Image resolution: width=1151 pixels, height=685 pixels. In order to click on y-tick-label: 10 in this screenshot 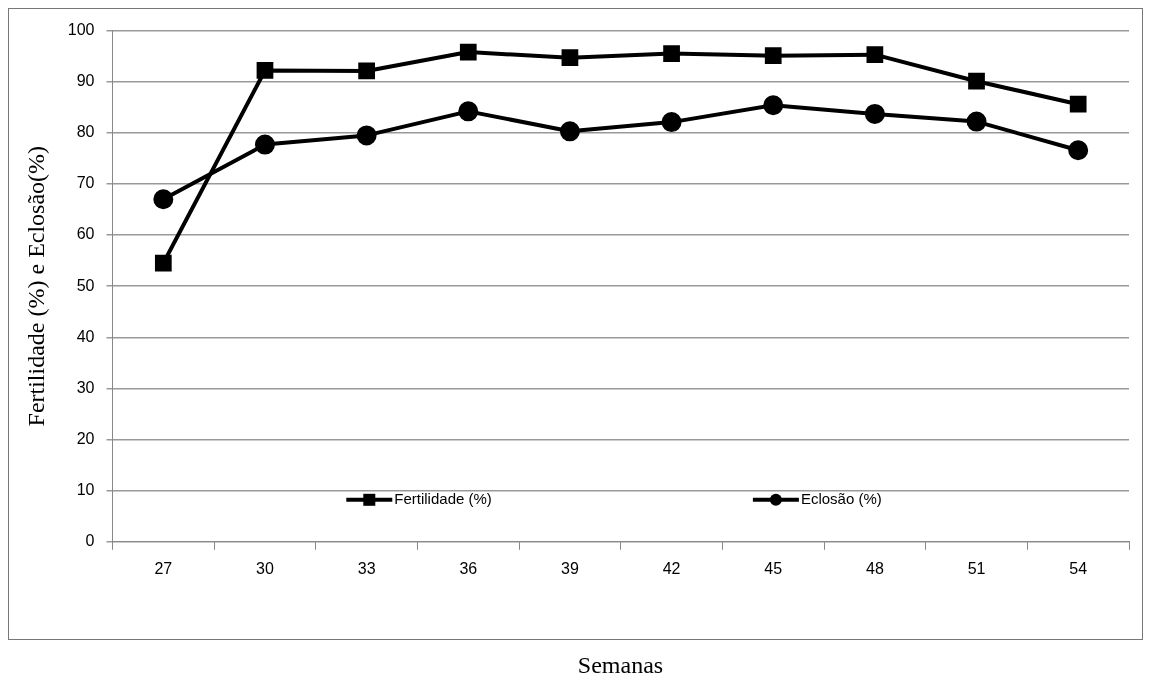, I will do `click(85, 490)`.